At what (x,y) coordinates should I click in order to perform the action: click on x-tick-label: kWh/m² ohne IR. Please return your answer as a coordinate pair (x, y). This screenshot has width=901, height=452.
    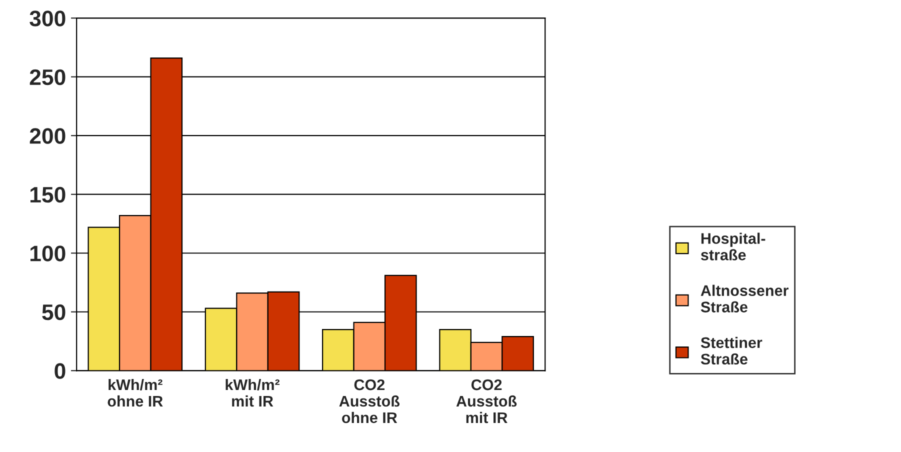
    Looking at the image, I should click on (135, 392).